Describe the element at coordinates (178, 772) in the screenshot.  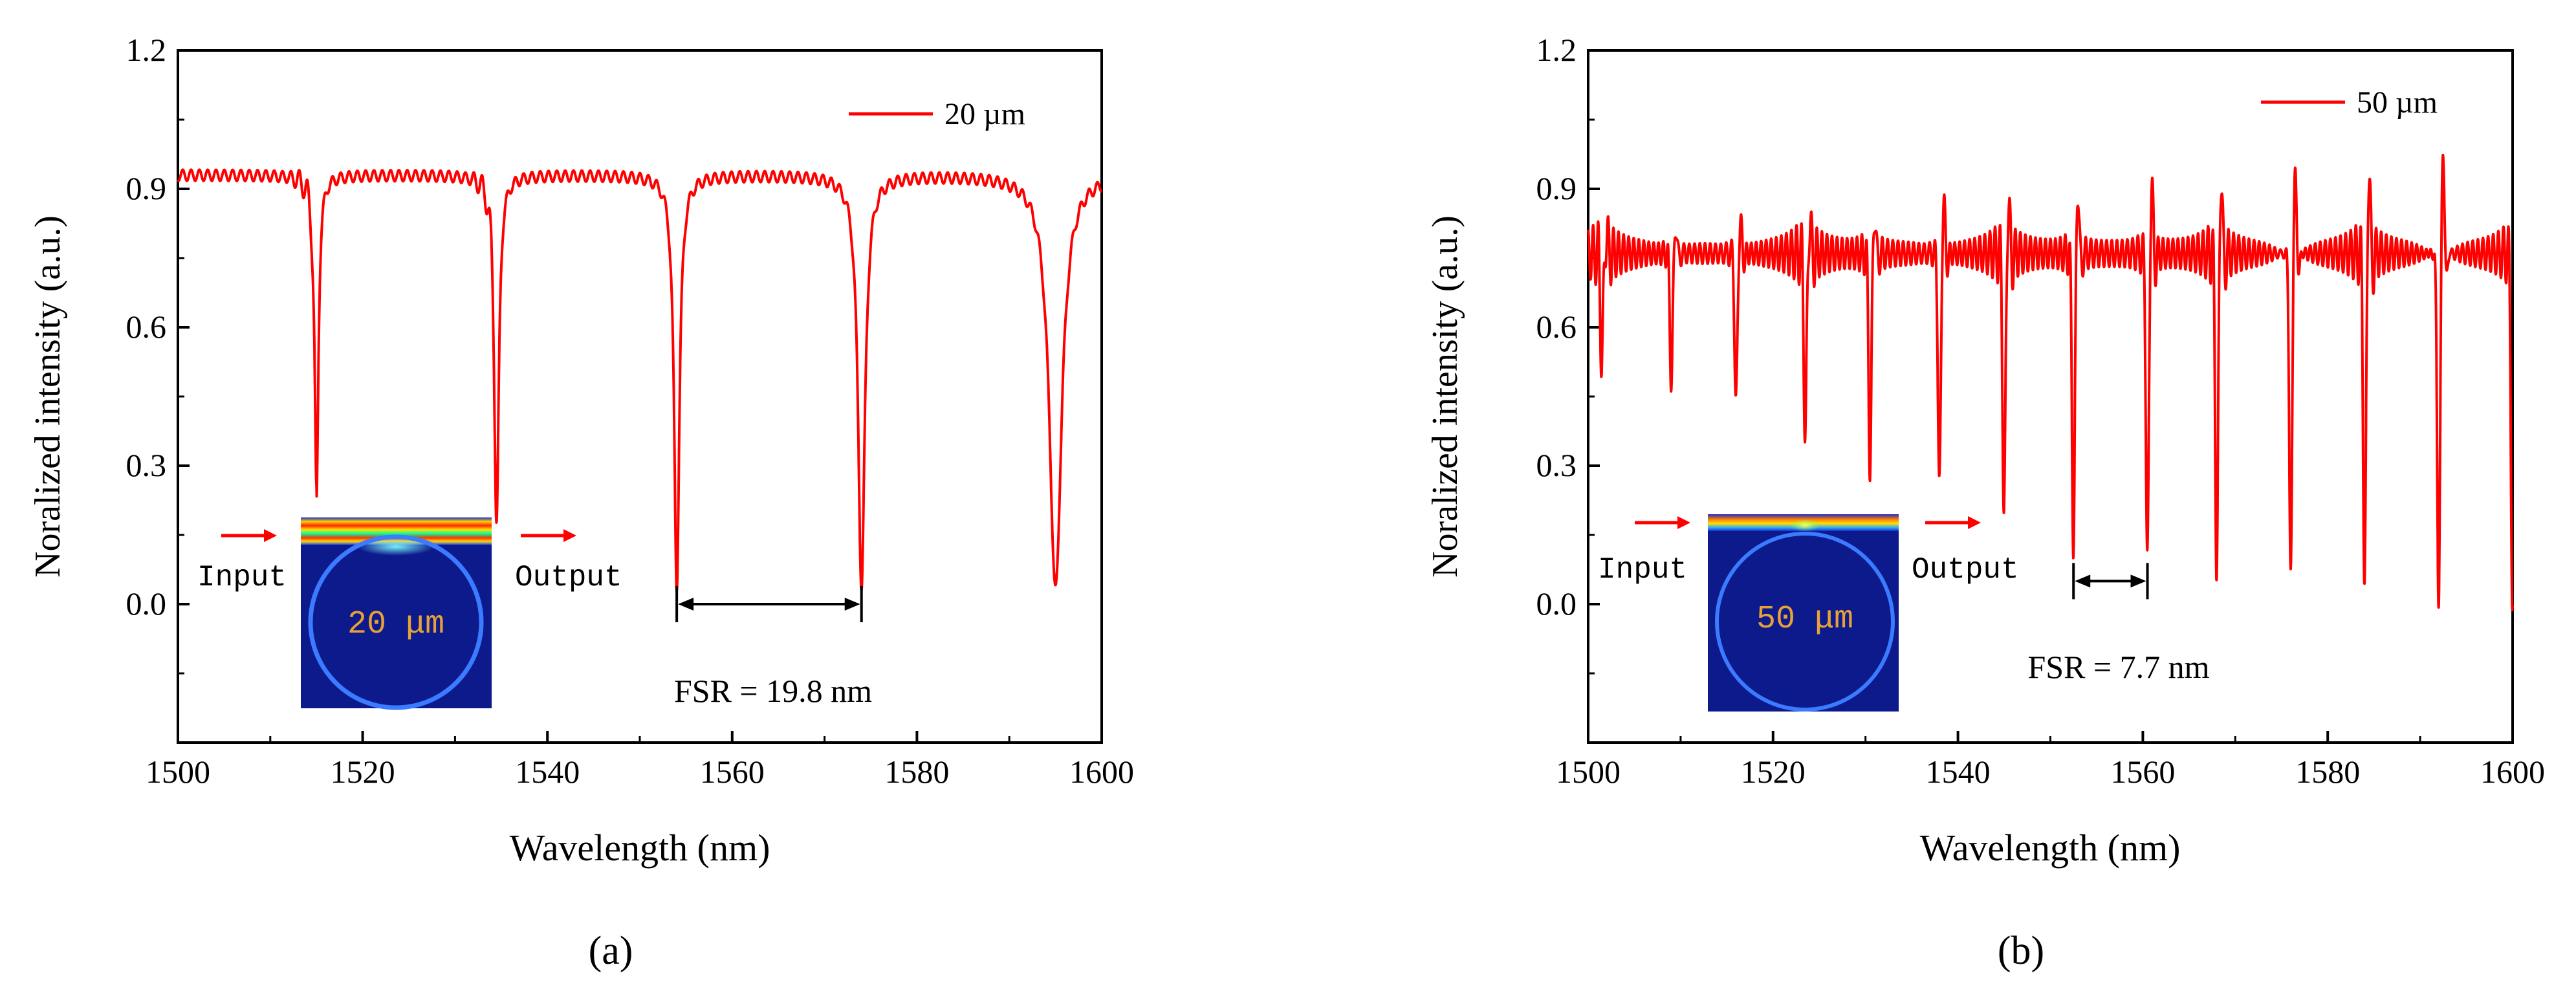
I see `x-tick-label-a-1500: 1500` at that location.